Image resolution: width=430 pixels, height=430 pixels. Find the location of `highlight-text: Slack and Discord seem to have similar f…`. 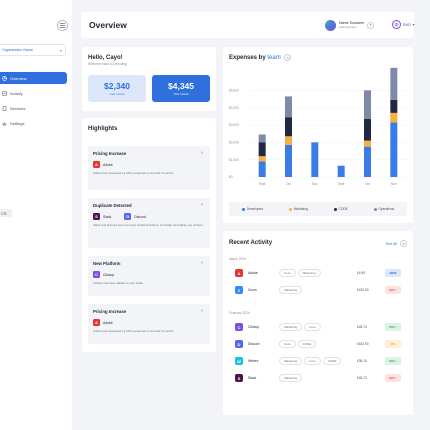

highlight-text: Slack and Discord seem to have similar f… is located at coordinates (148, 225).